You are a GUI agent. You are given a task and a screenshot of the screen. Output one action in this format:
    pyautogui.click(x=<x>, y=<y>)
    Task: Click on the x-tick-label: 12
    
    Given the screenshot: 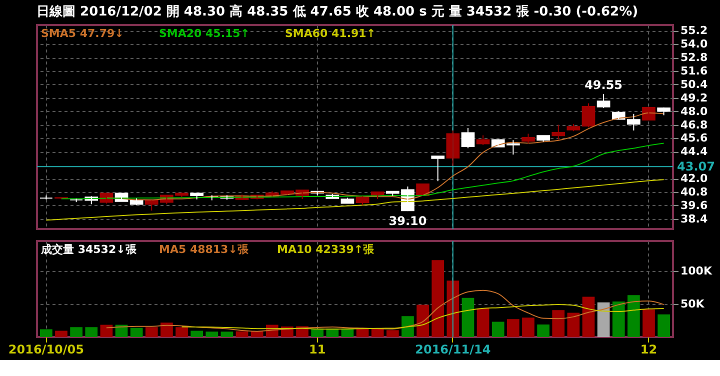 What is the action you would take?
    pyautogui.click(x=649, y=349)
    